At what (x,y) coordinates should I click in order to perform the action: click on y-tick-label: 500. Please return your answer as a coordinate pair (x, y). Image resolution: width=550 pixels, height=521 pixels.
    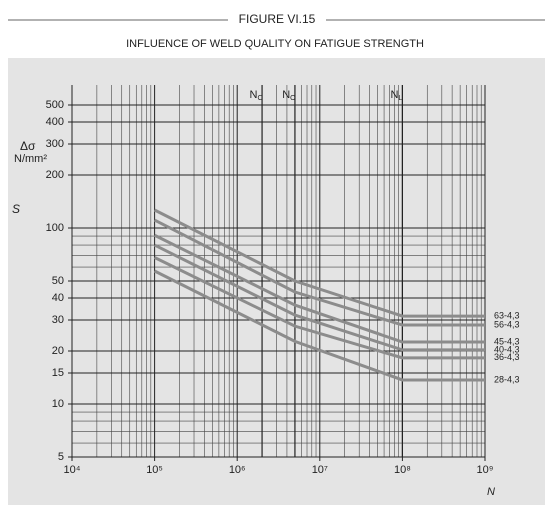
    Looking at the image, I should click on (55, 105).